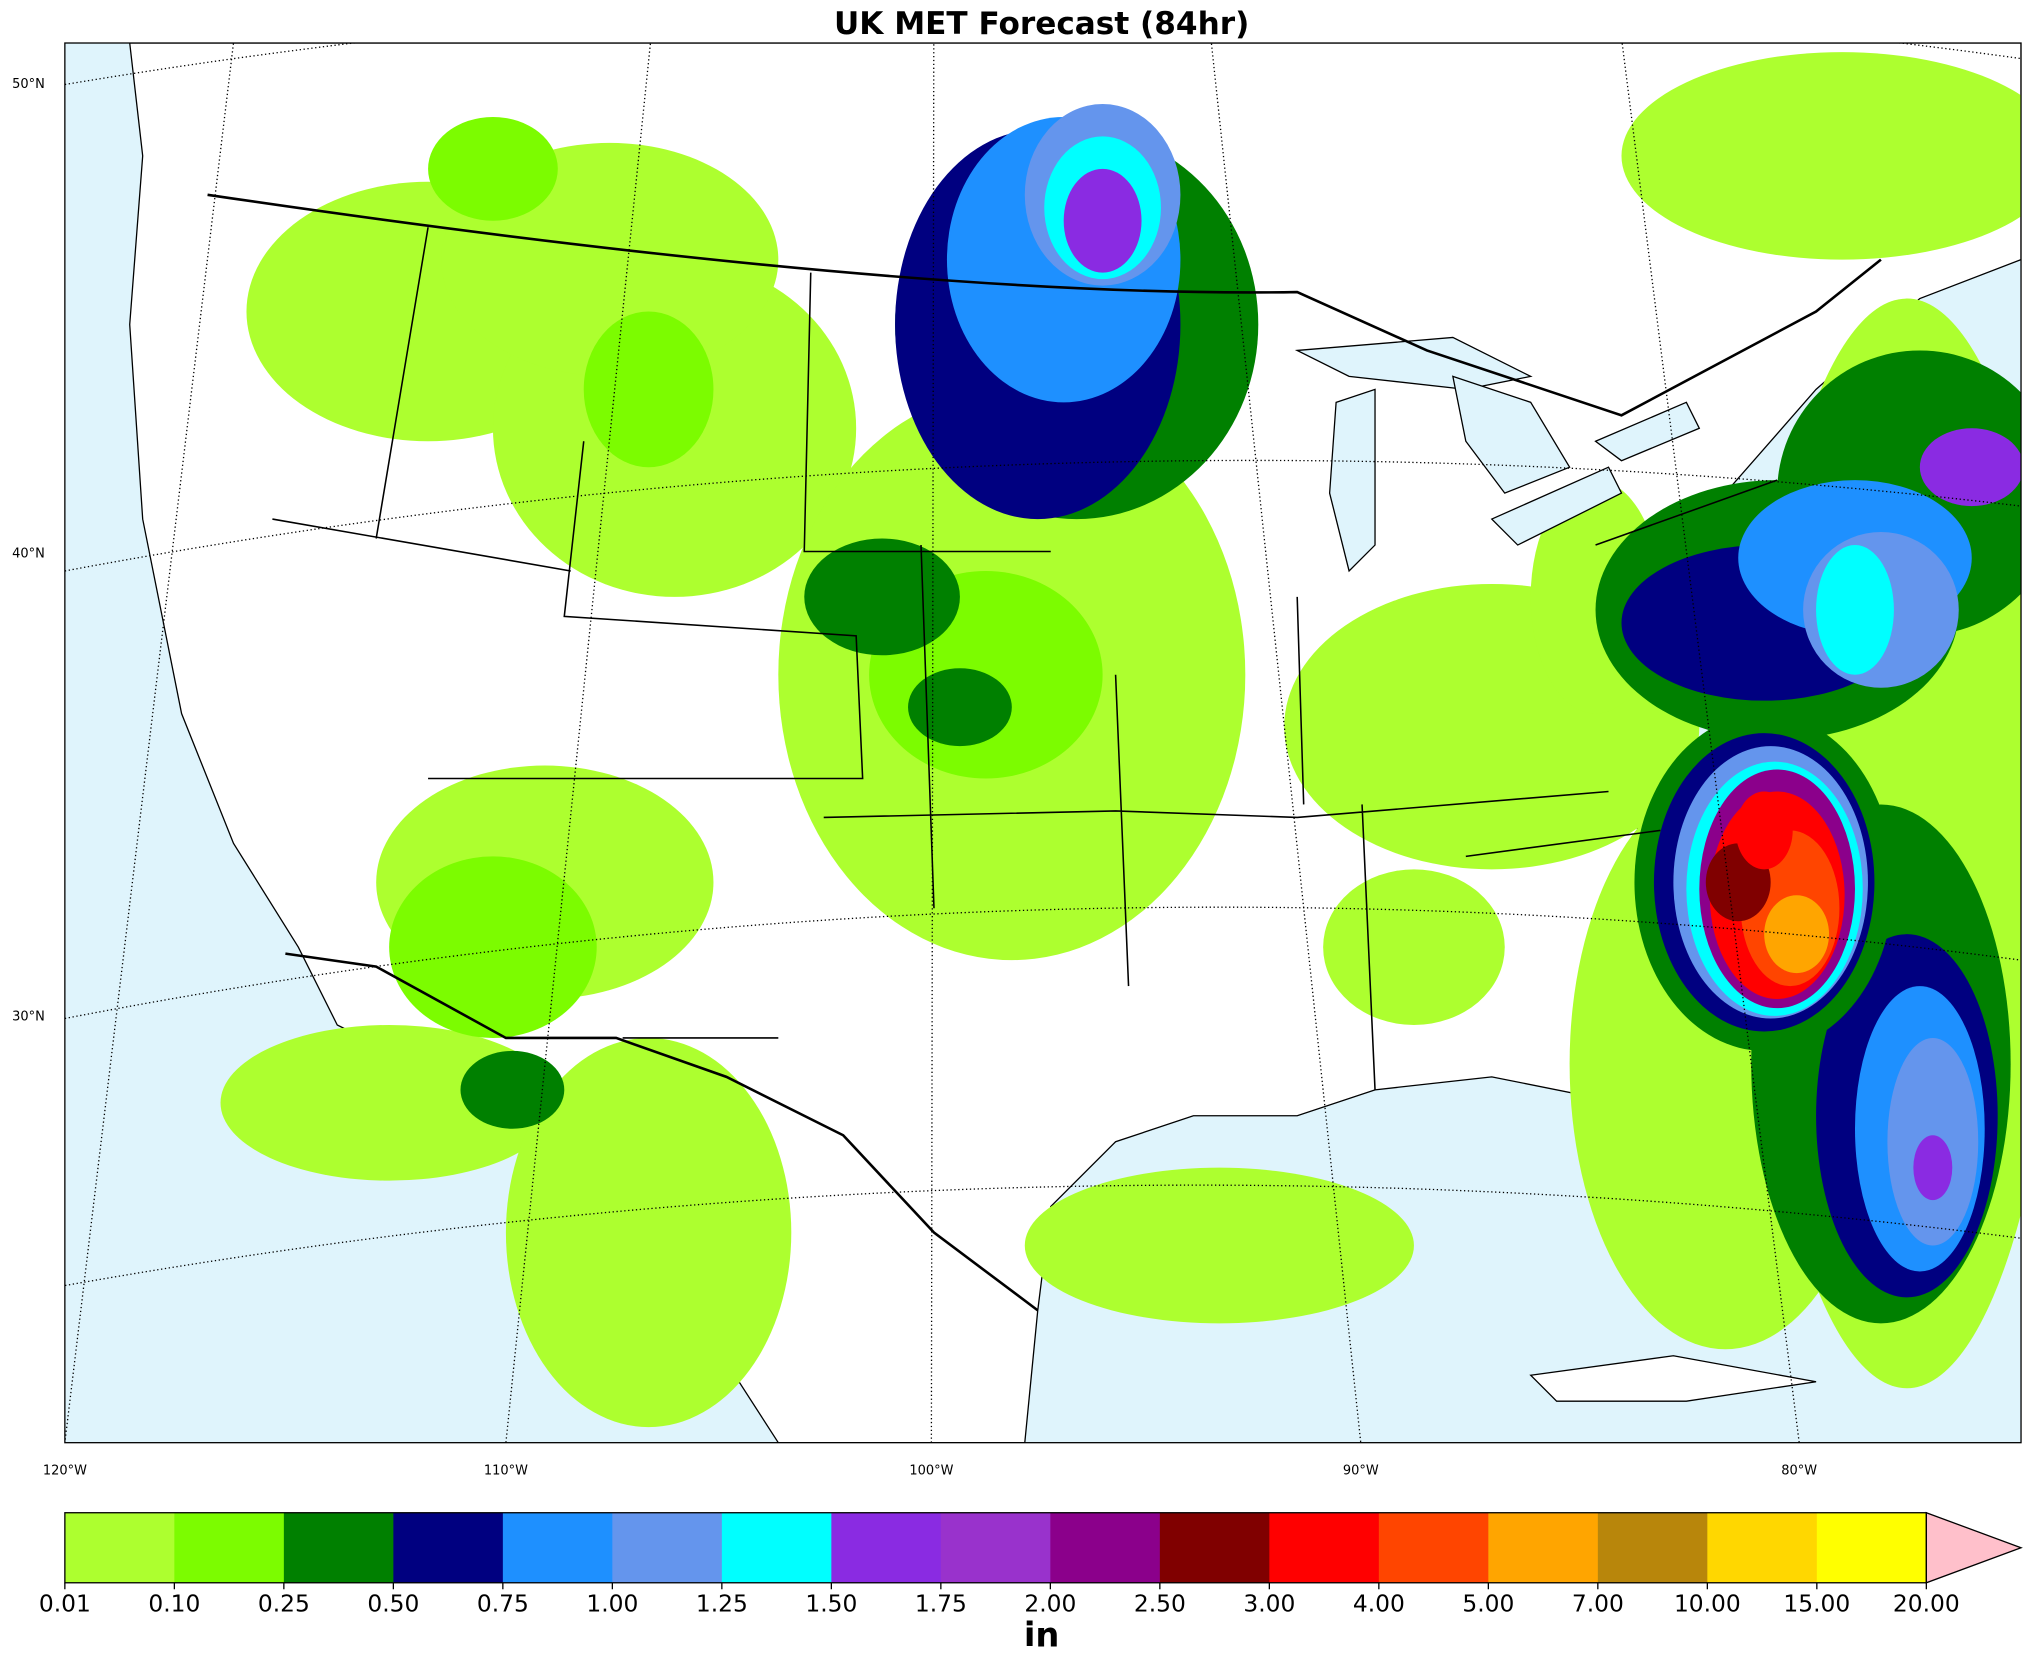  I want to click on lon-label: 120°W, so click(65, 1471).